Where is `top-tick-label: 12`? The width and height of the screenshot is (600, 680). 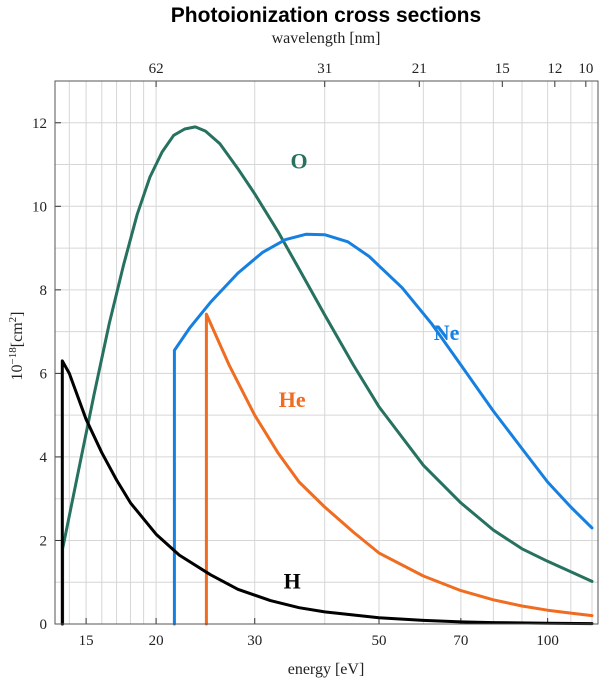 top-tick-label: 12 is located at coordinates (554, 69).